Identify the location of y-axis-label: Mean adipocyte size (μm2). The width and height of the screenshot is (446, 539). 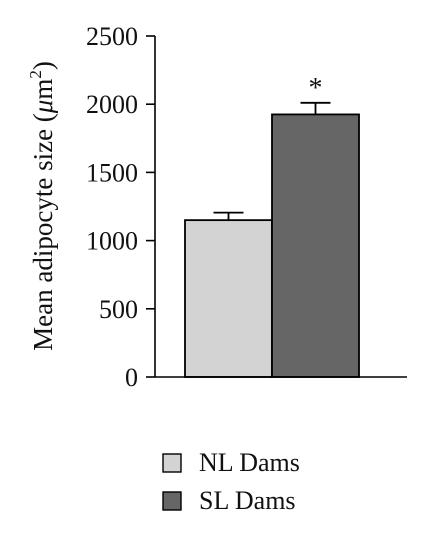
(42, 206).